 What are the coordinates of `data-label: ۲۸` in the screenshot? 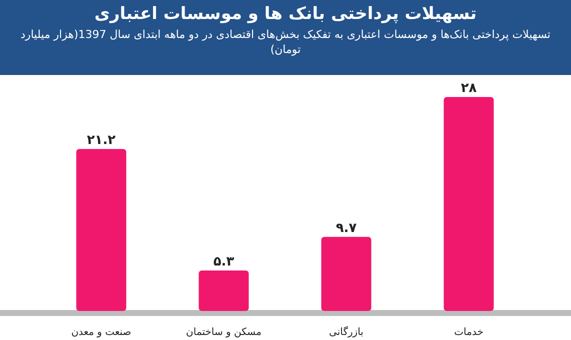 It's located at (468, 88).